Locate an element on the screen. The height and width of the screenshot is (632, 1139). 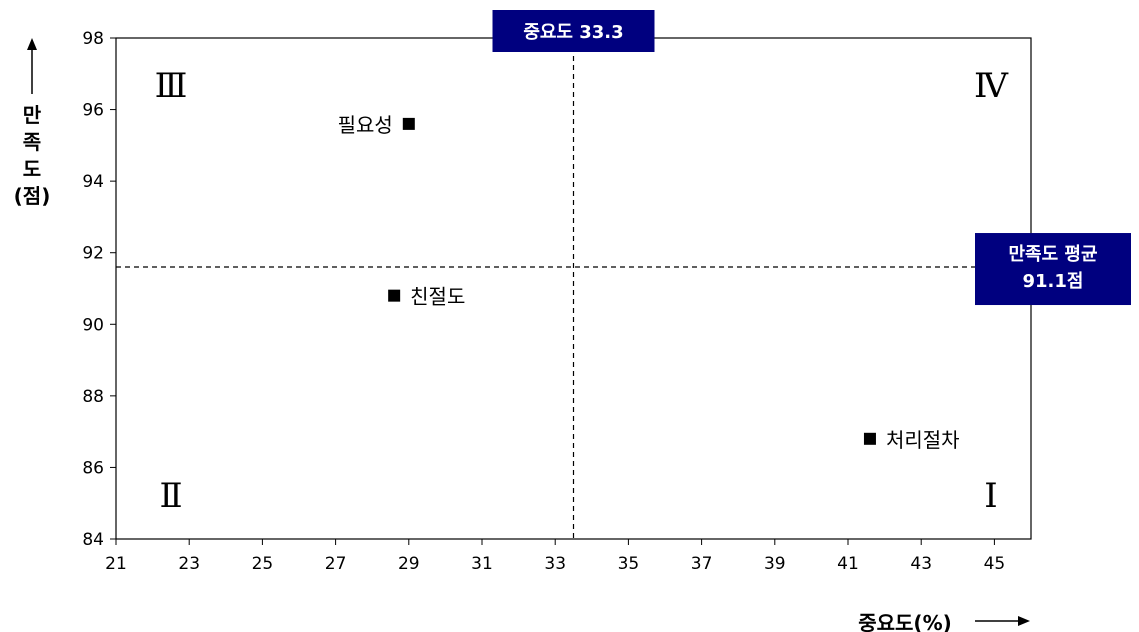
quadrant-label-top-left: Ⅲ is located at coordinates (171, 86).